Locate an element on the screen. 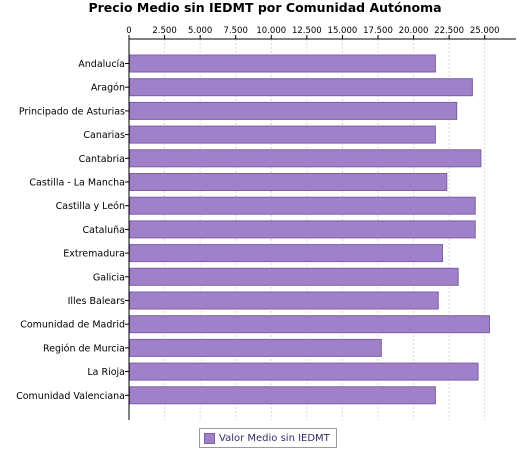 This screenshot has height=450, width=525. category-label: Aragón is located at coordinates (108, 88).